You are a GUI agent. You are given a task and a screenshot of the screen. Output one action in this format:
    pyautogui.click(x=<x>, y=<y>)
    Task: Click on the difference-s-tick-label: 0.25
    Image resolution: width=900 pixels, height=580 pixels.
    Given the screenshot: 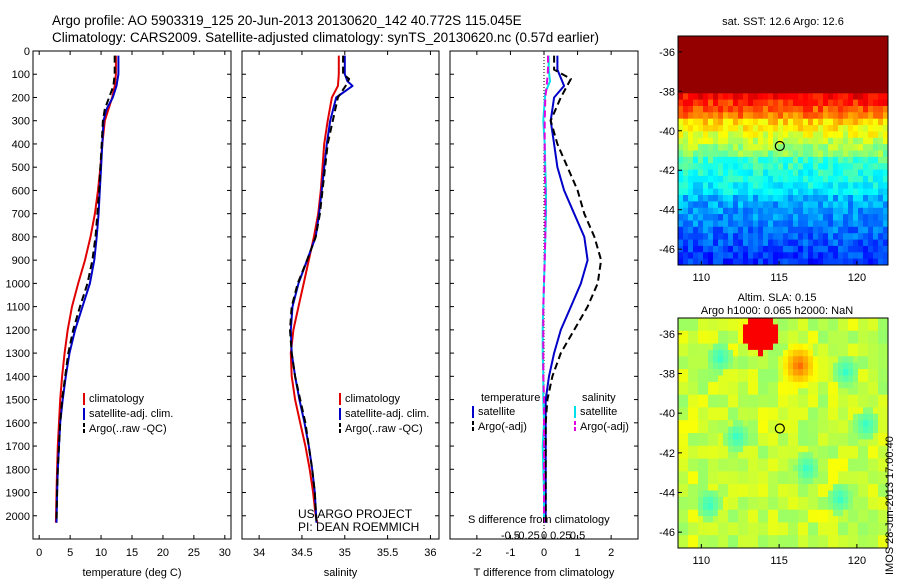 What is the action you would take?
    pyautogui.click(x=560, y=536)
    